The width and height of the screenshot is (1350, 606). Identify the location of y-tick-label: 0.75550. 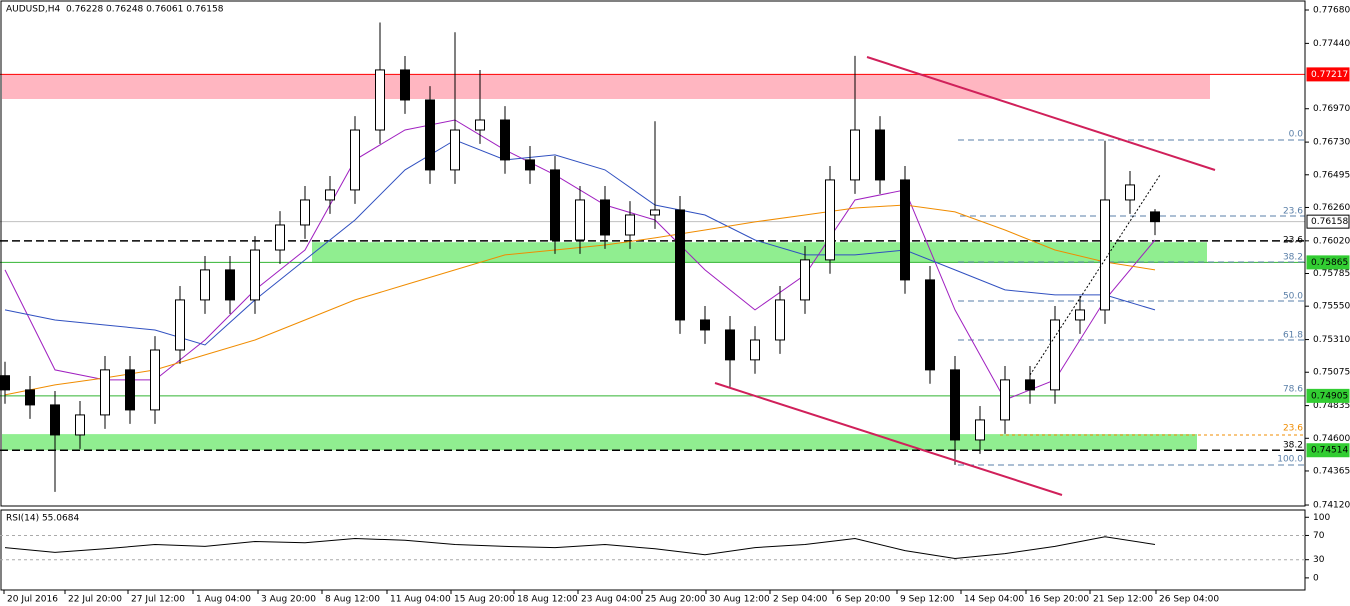
(1331, 307).